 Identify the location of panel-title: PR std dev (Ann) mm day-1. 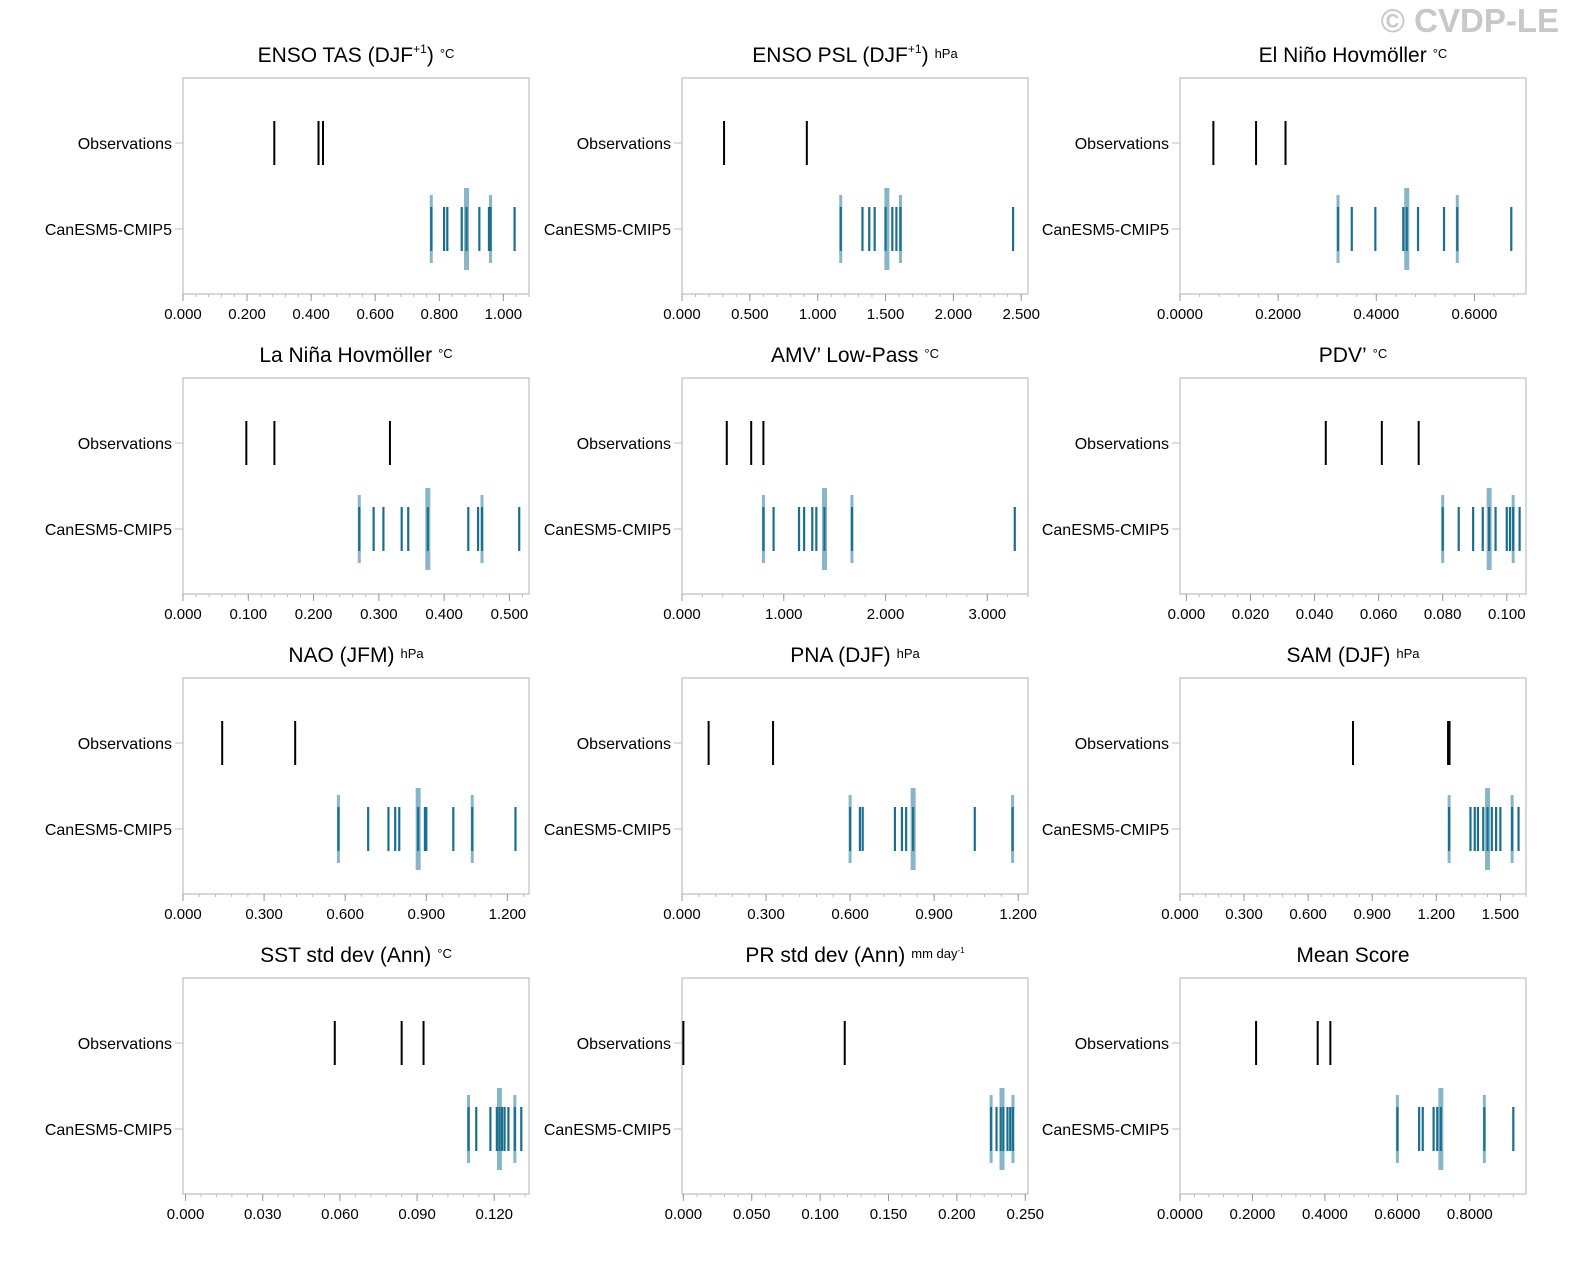
(855, 955).